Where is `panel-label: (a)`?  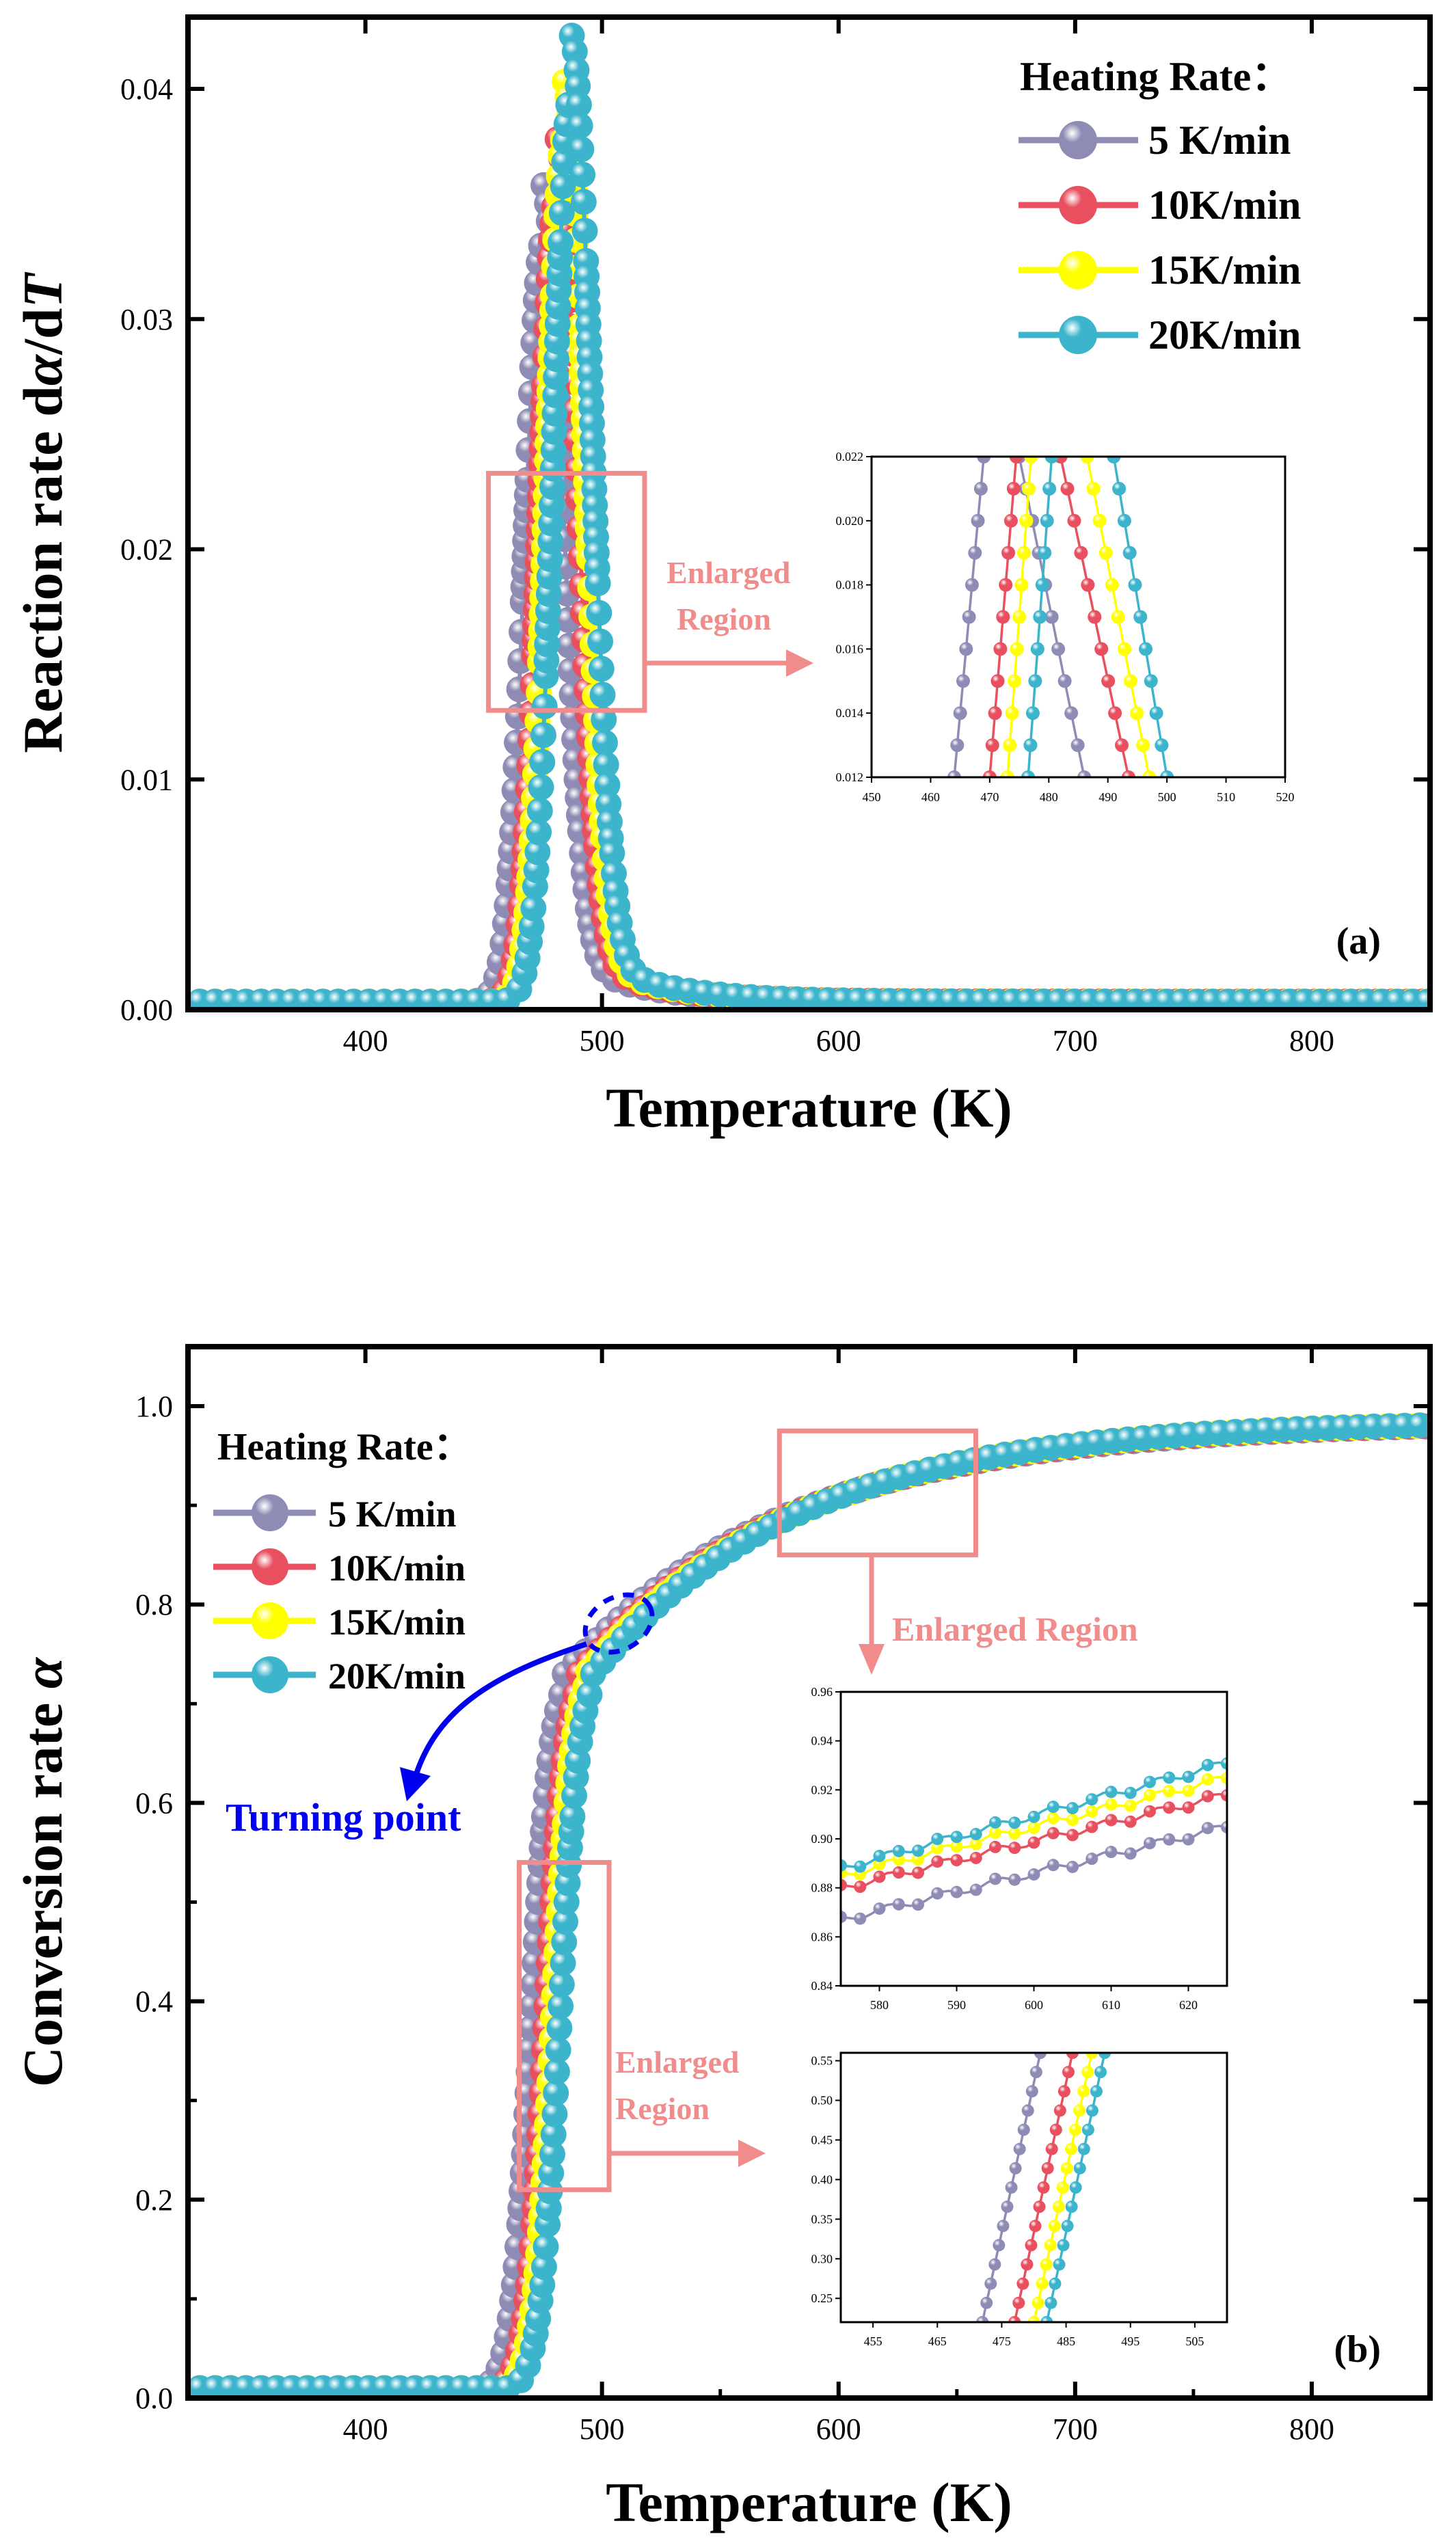
panel-label: (a) is located at coordinates (1358, 941).